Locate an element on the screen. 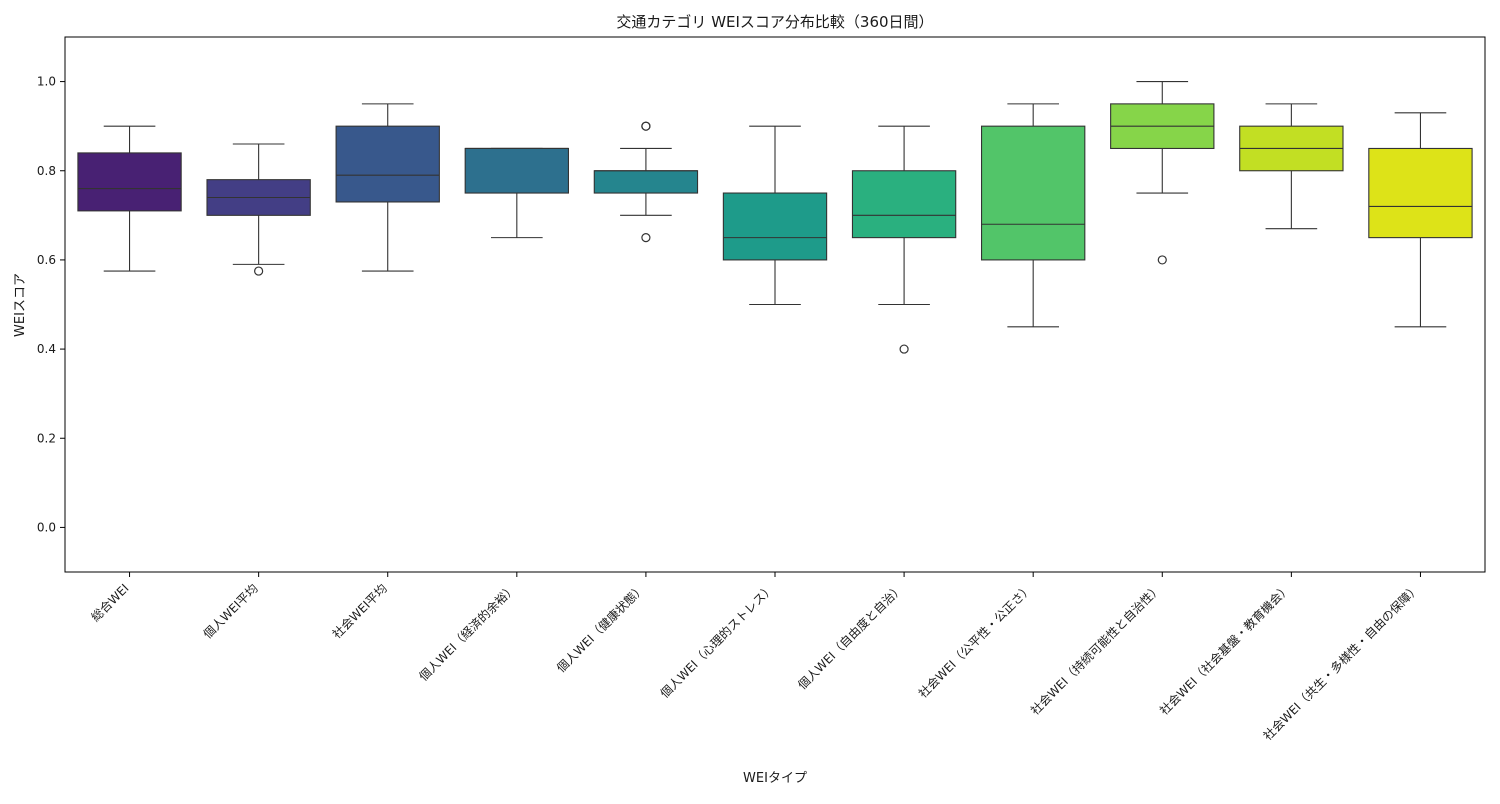 This screenshot has width=1500, height=804. x-tick-label: 個人WEI（健康状態） is located at coordinates (600, 628).